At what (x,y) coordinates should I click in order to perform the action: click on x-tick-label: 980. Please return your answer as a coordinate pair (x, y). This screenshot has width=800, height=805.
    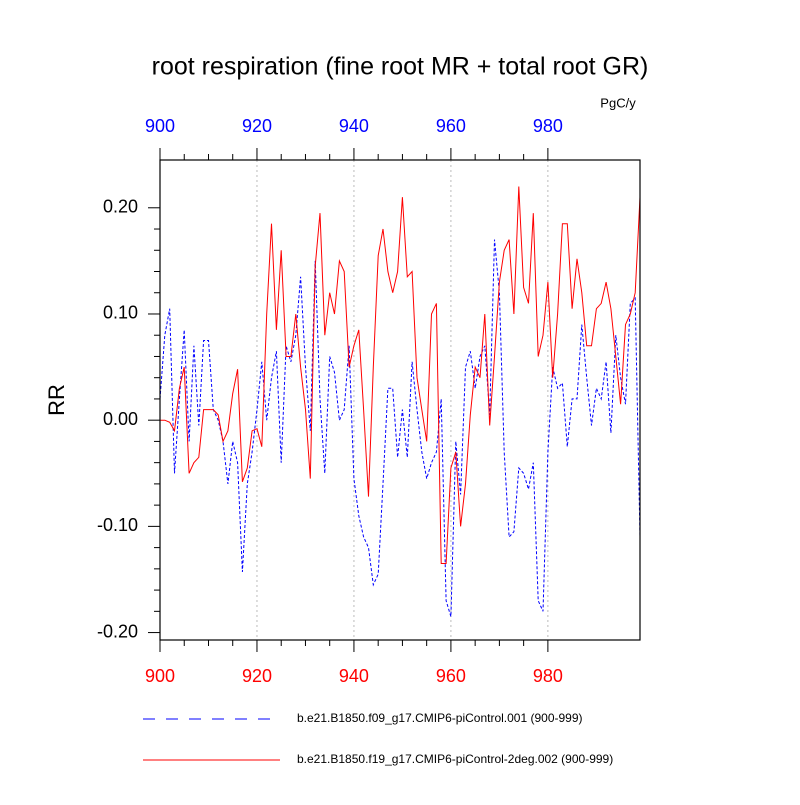
    Looking at the image, I should click on (548, 676).